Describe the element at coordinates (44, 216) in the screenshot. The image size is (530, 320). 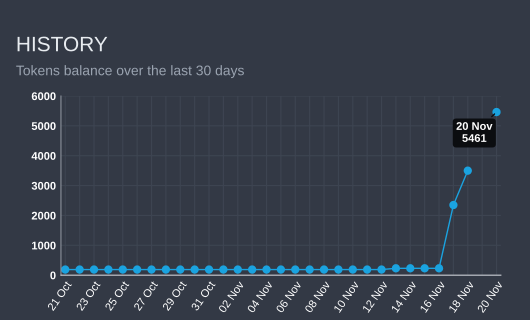
I see `y-tick-label: 2000` at that location.